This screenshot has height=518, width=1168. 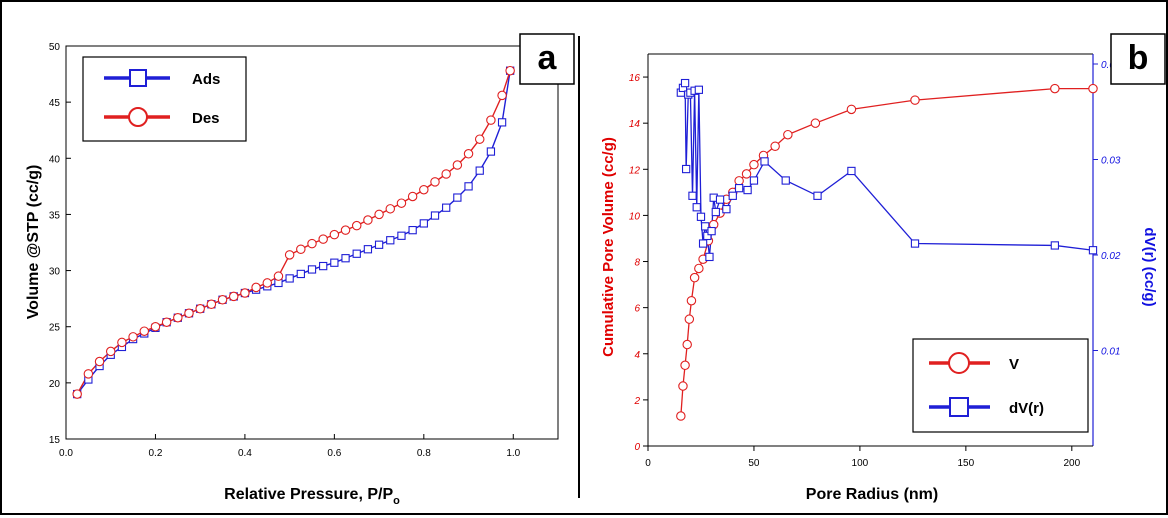 I want to click on panel-a-y-tick-label: 20, so click(x=55, y=384).